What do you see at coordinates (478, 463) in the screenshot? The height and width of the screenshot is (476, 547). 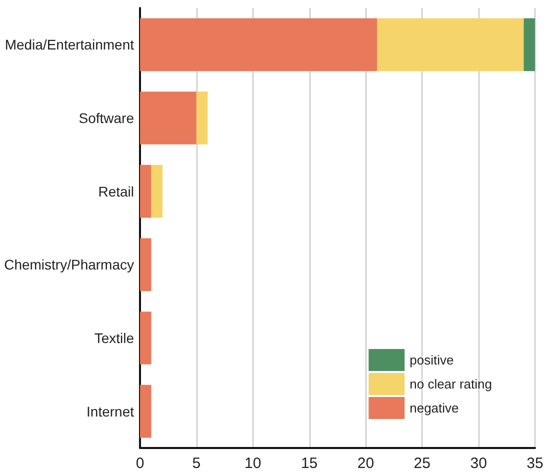 I see `x-tick-label: 30` at bounding box center [478, 463].